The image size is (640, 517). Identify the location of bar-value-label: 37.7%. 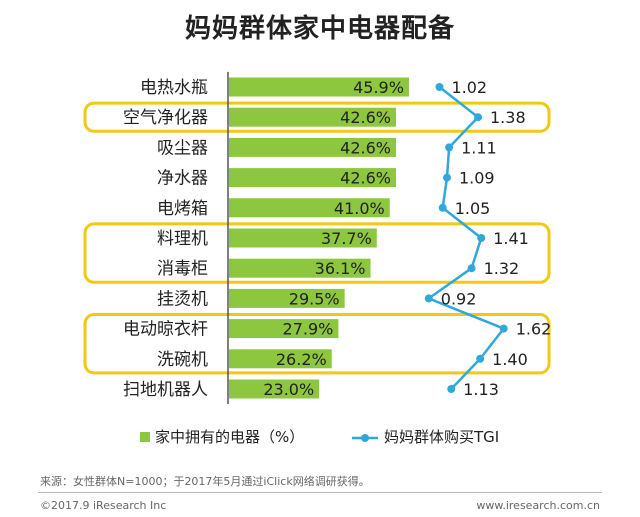
(346, 238).